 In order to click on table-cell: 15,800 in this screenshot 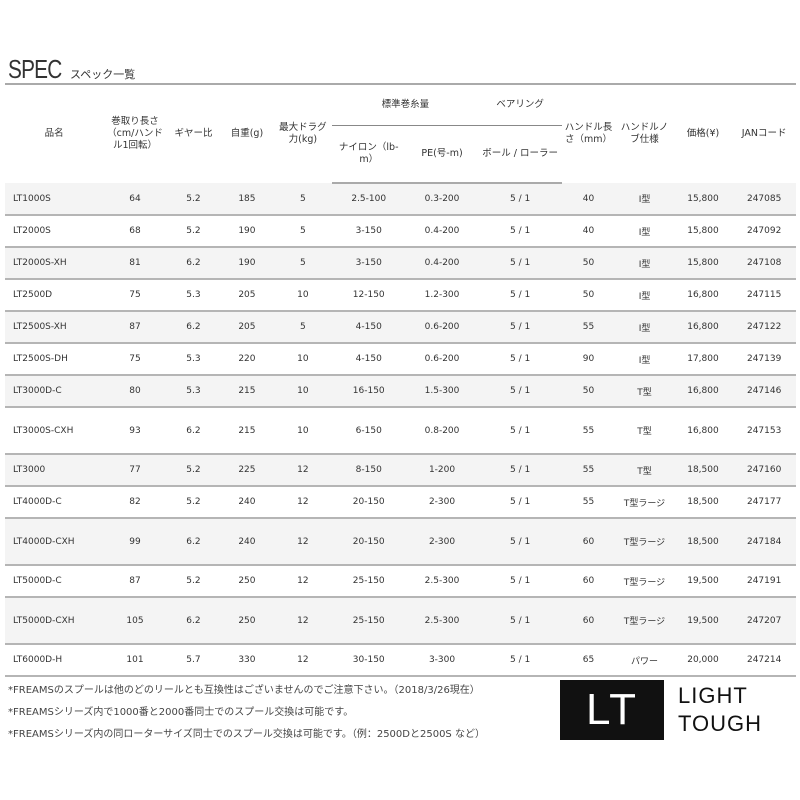, I will do `click(703, 231)`.